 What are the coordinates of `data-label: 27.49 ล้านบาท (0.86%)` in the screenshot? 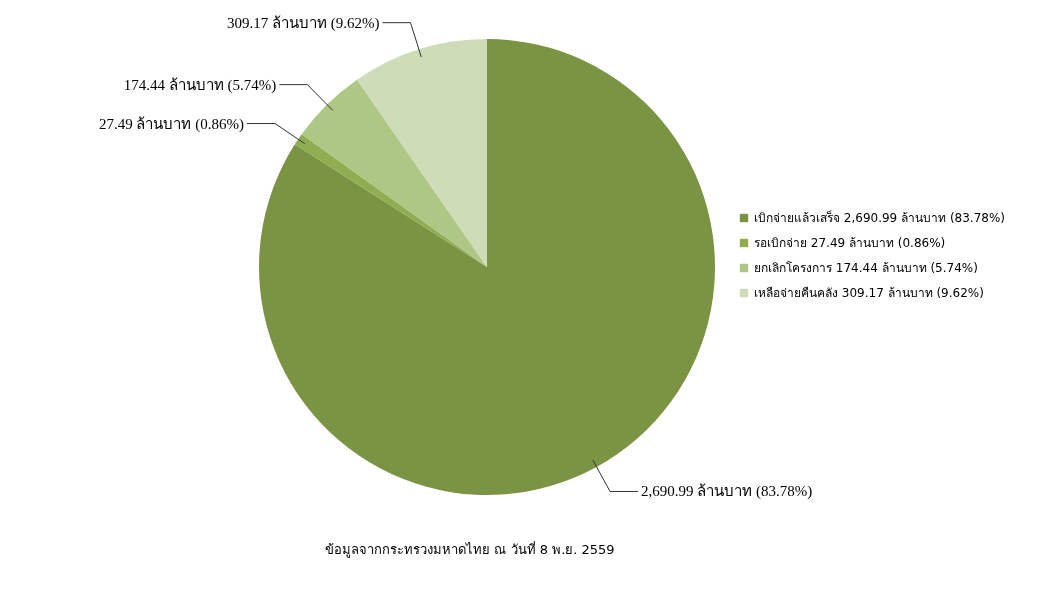 It's located at (171, 124).